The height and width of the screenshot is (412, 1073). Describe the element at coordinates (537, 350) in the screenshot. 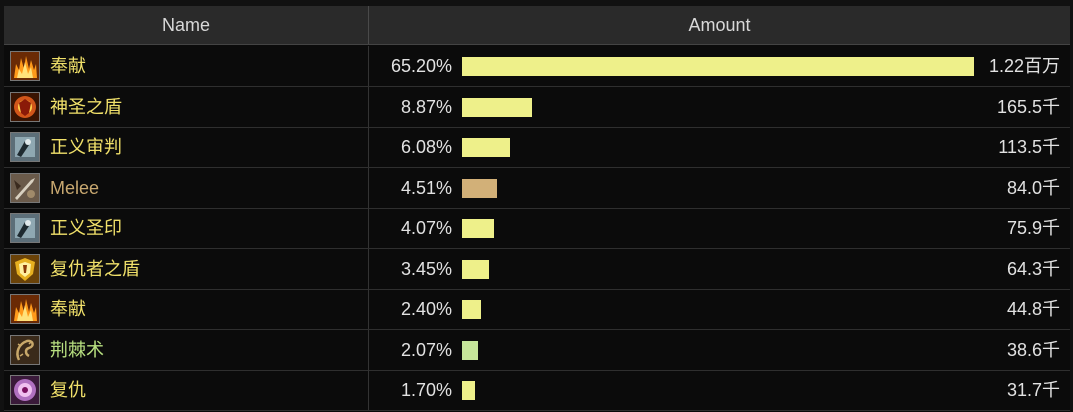

I see `table-row: 荆棘术 2.07% 38.6千` at that location.